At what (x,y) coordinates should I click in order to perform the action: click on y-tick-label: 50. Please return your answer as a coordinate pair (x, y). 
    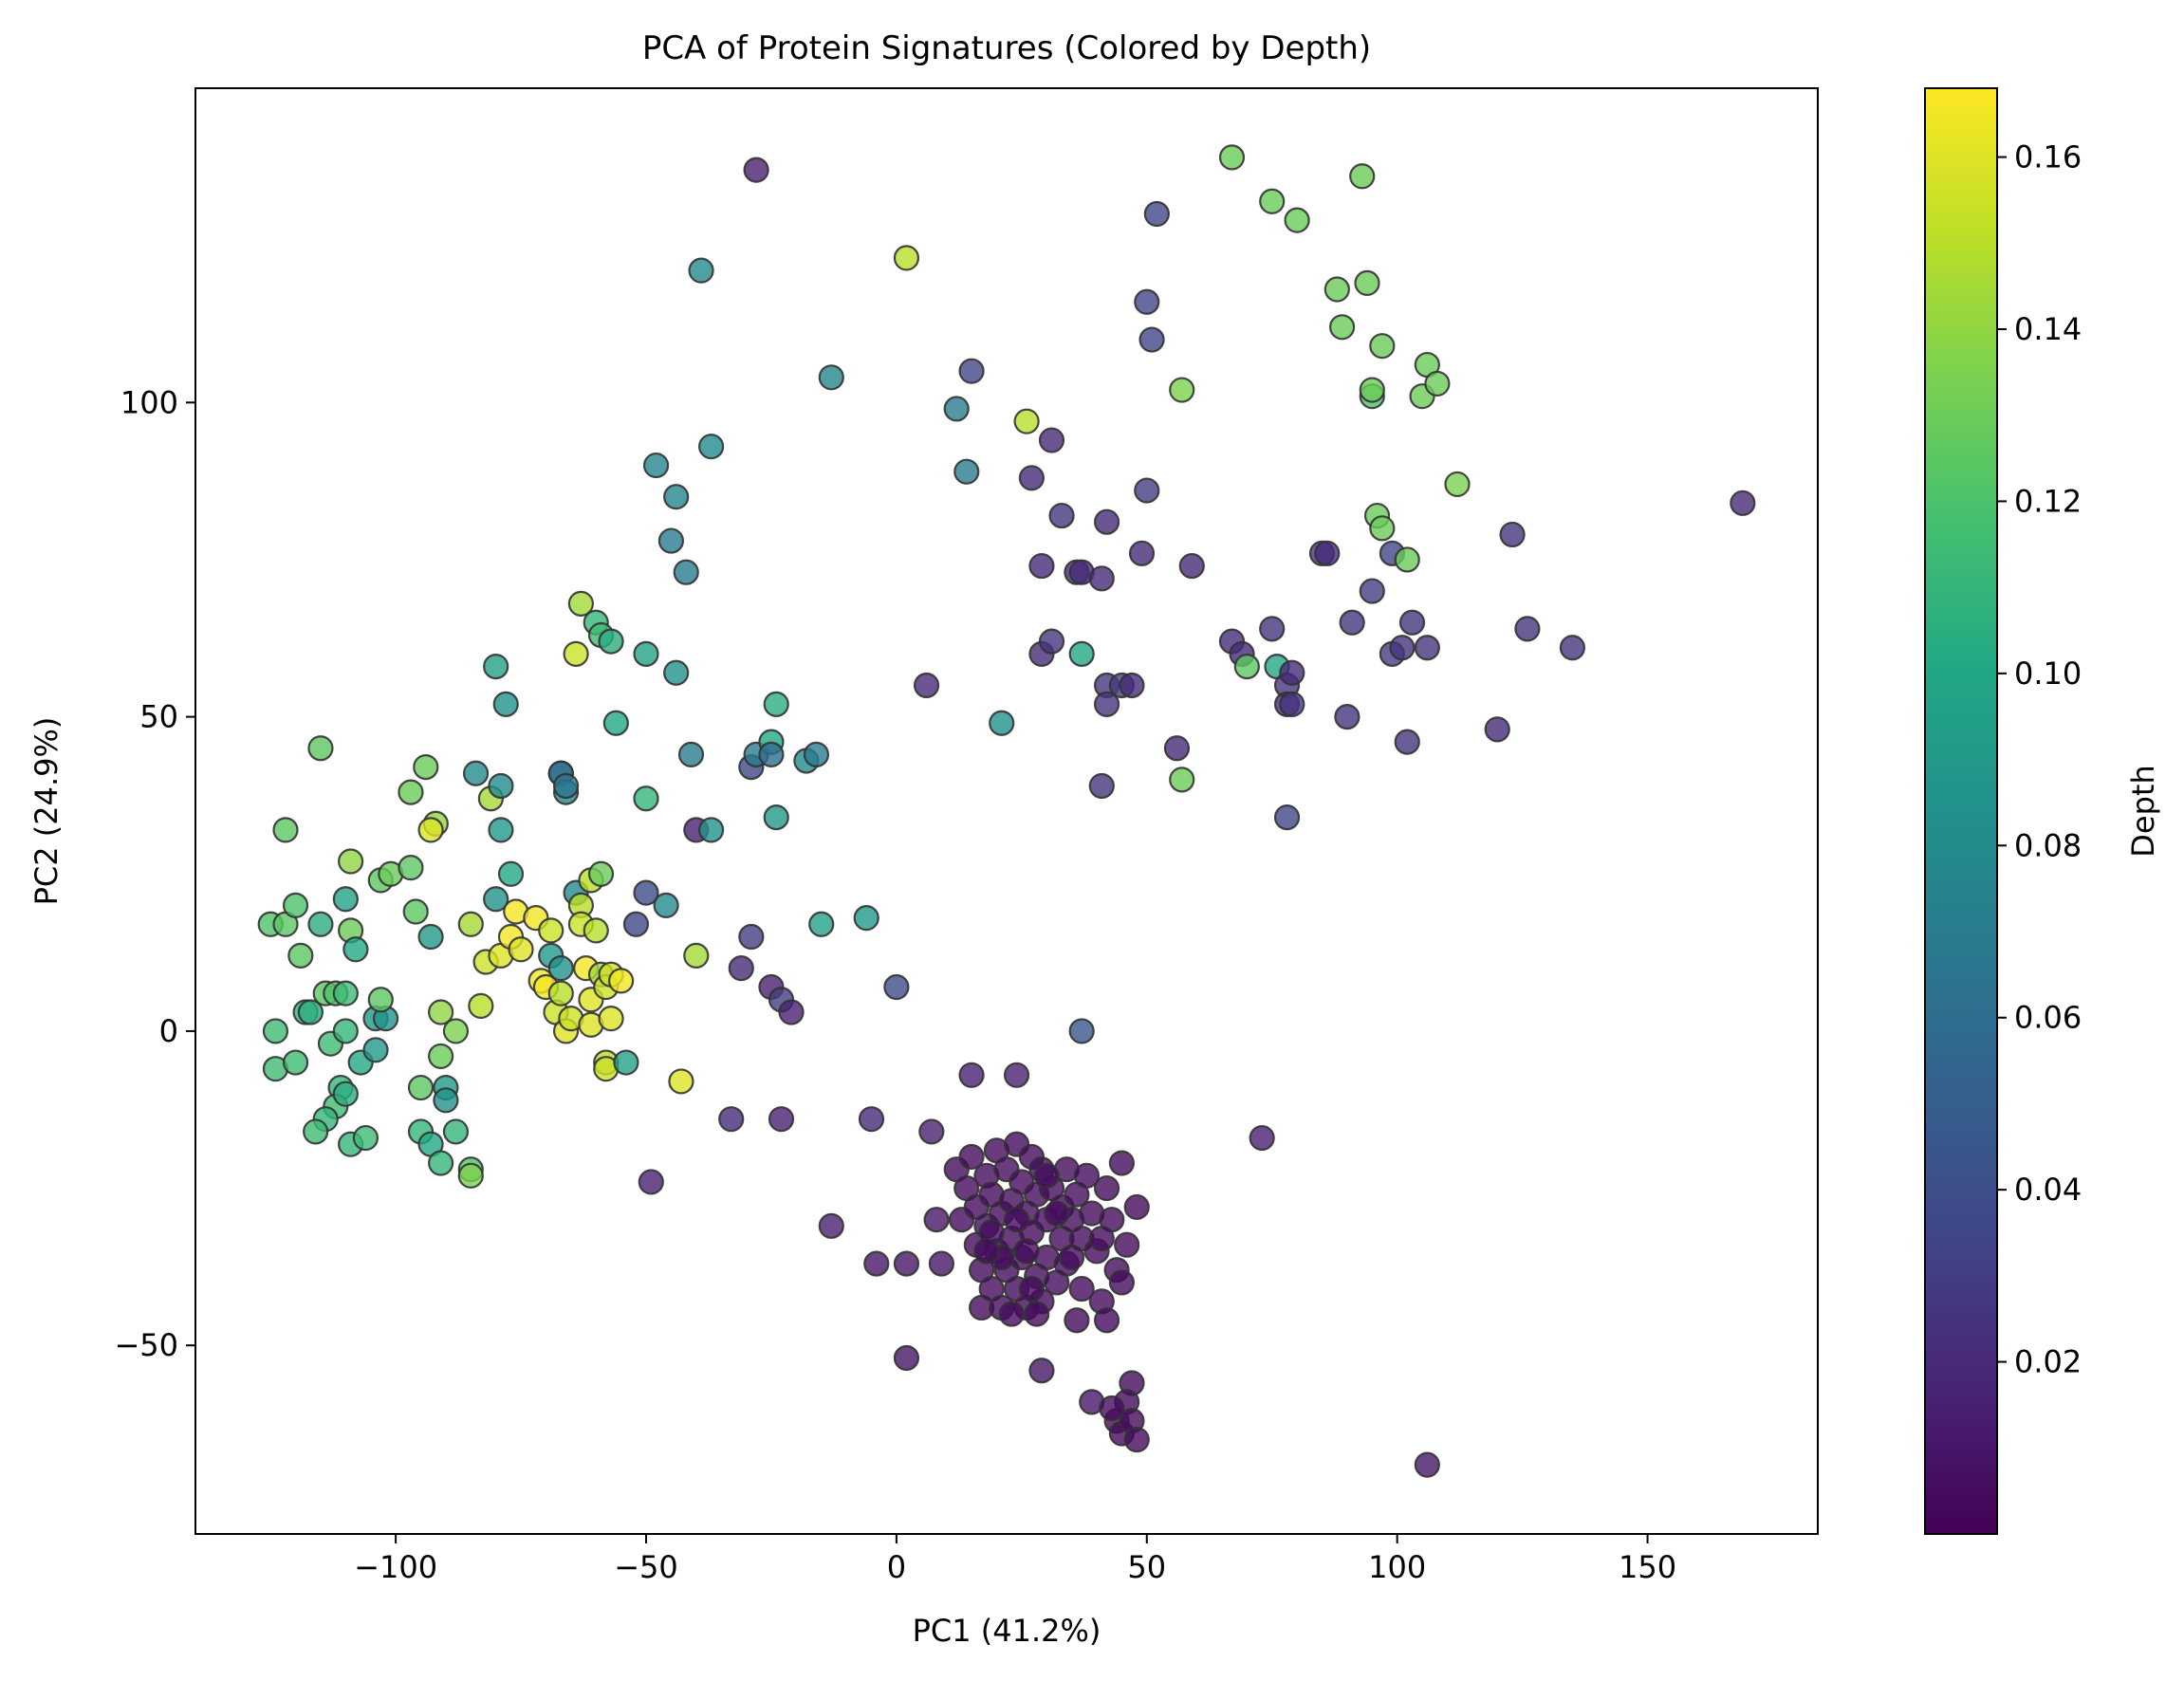
    Looking at the image, I should click on (158, 717).